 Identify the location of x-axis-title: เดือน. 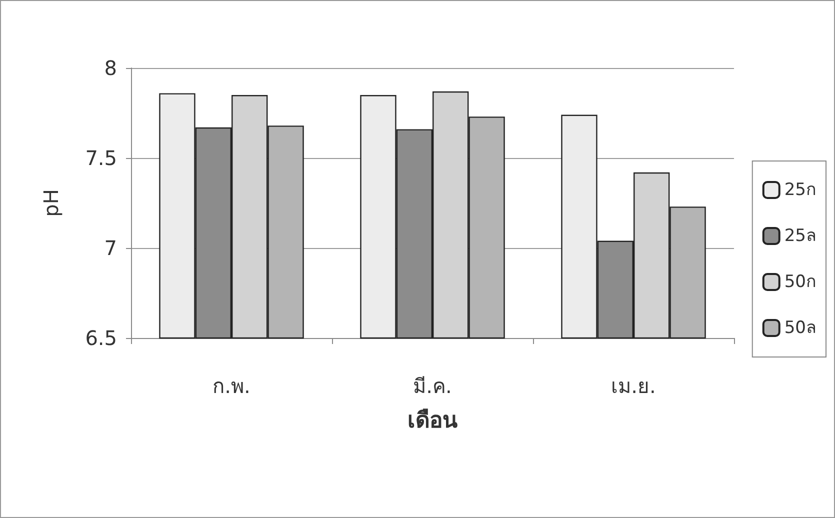
(433, 421).